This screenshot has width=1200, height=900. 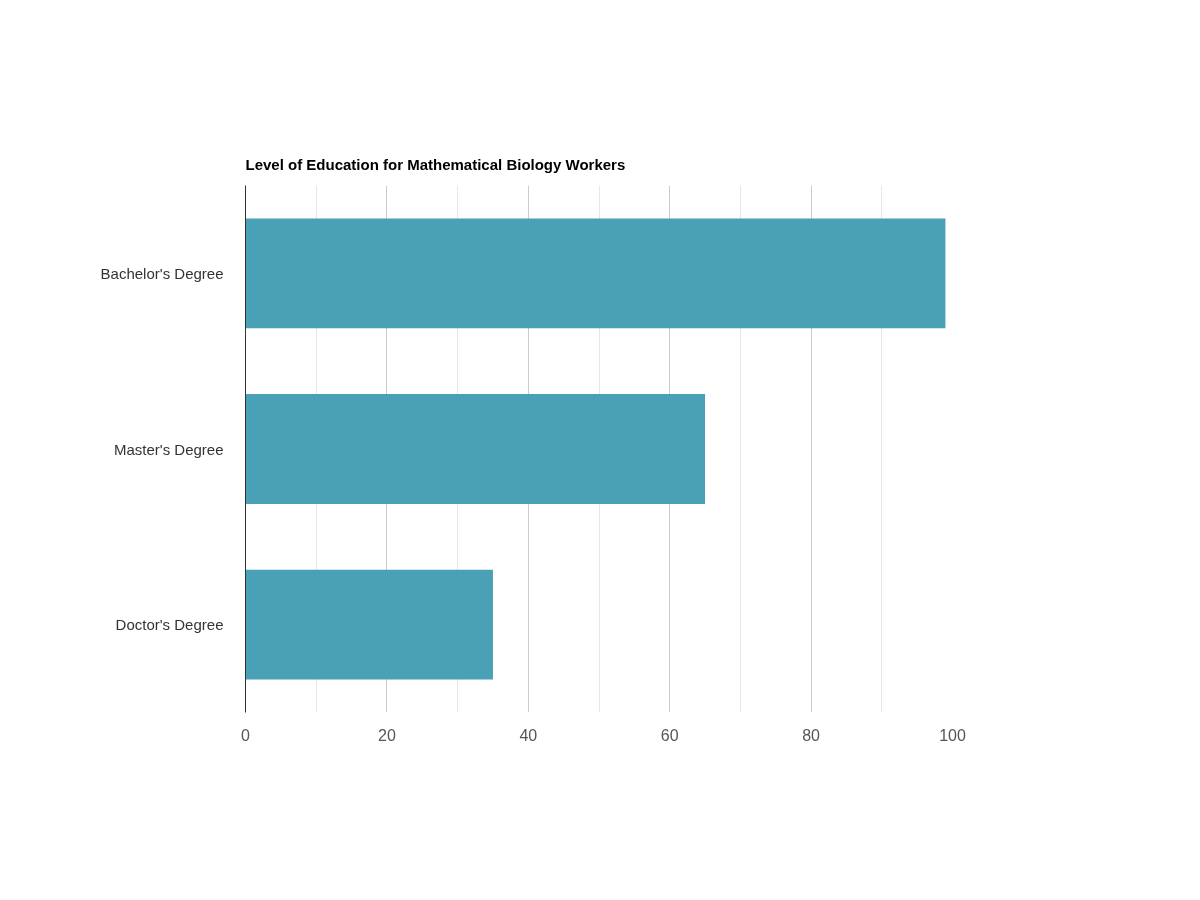 I want to click on x-tick-label: 20, so click(x=387, y=735).